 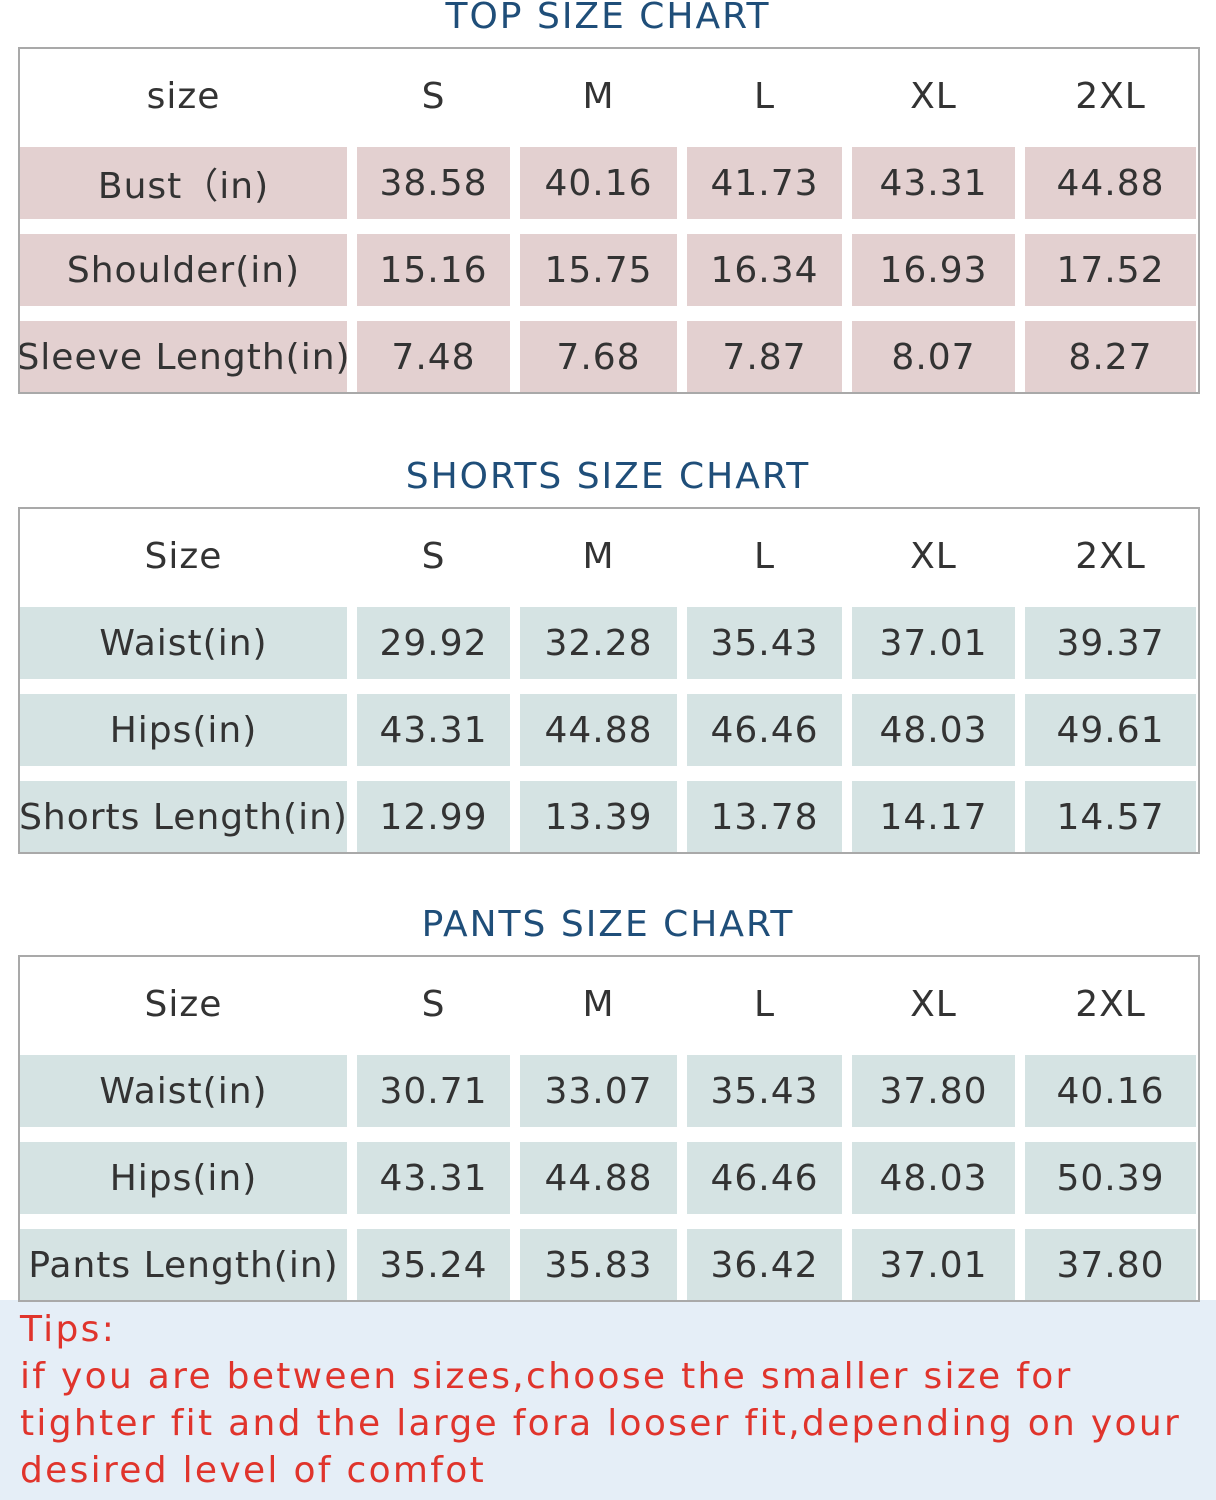 I want to click on table-cell: 17.52, so click(x=1110, y=270).